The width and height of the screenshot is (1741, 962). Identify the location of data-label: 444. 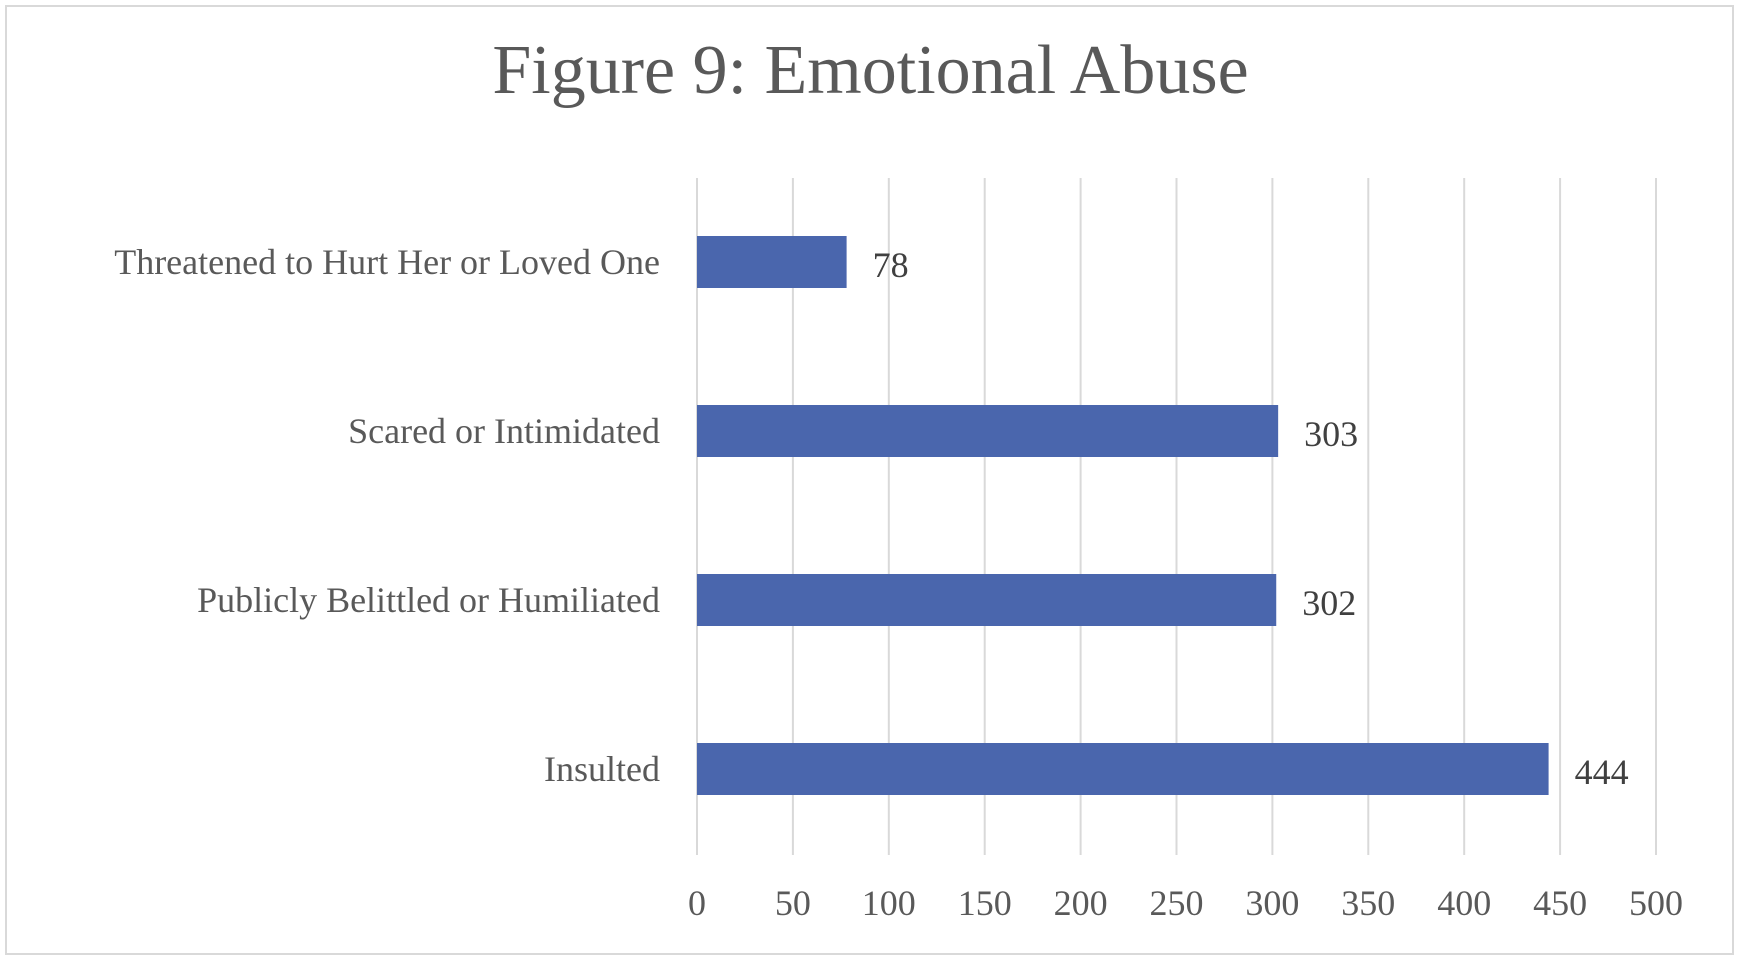
(1602, 772).